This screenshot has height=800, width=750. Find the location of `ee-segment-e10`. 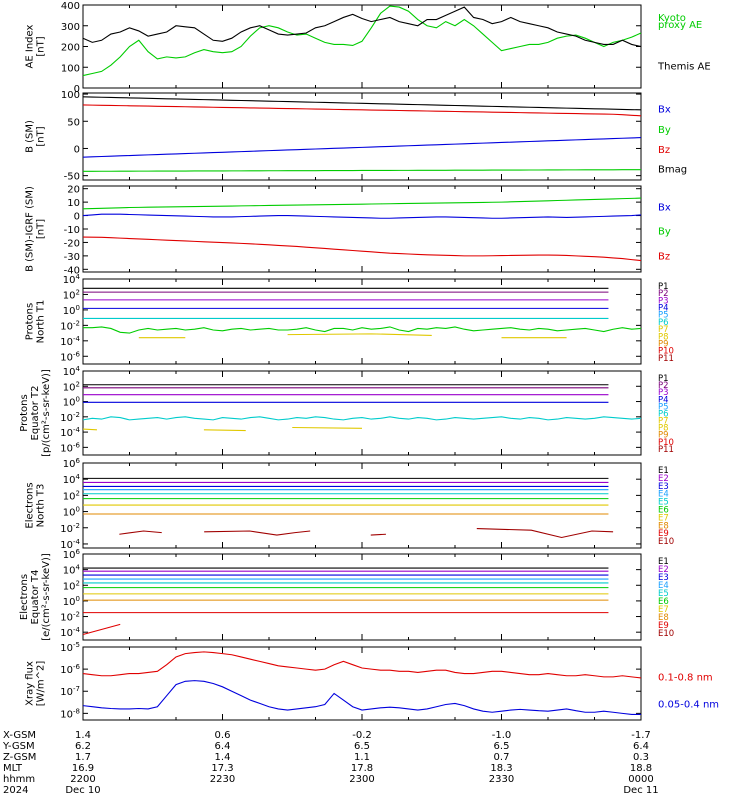

ee-segment-e10 is located at coordinates (101, 629).